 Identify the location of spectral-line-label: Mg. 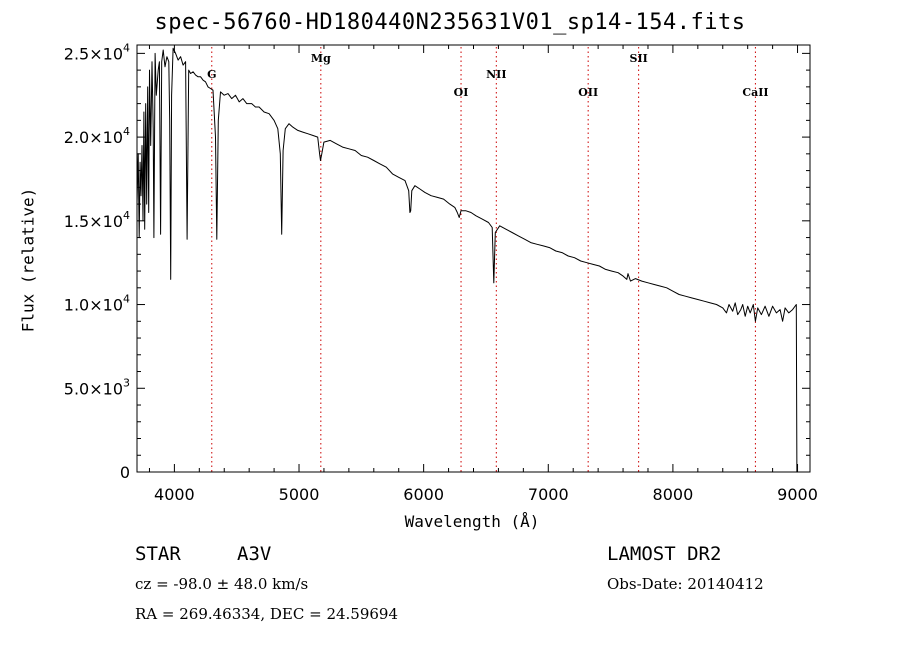
(321, 58).